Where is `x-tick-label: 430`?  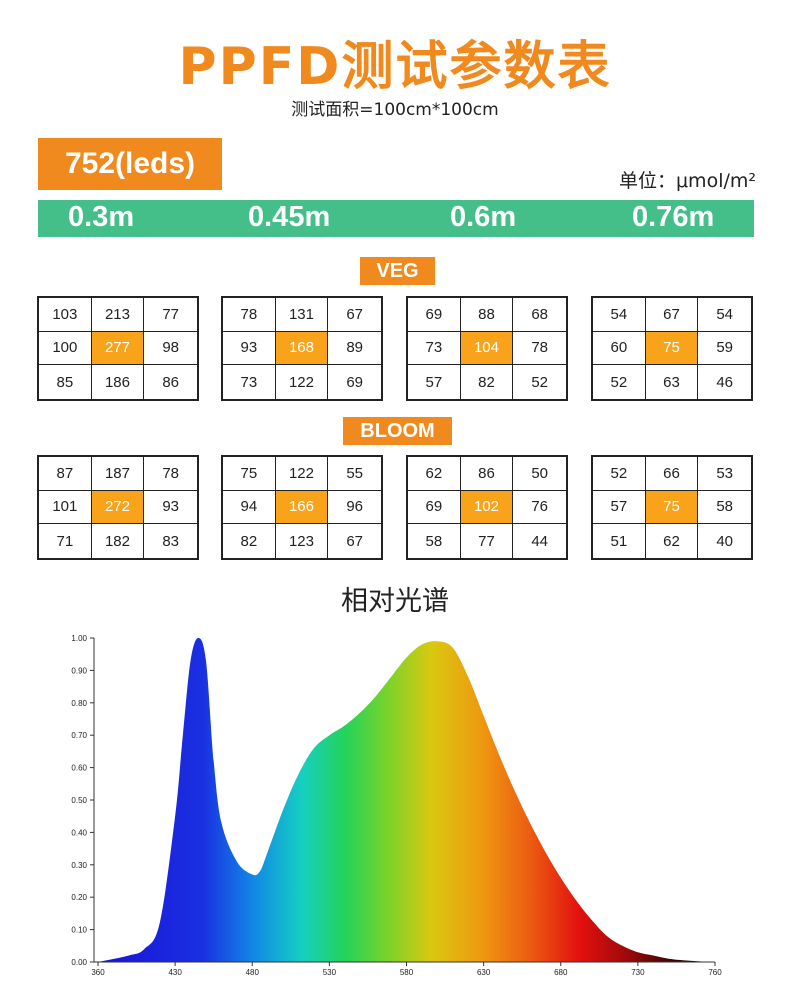
x-tick-label: 430 is located at coordinates (175, 972).